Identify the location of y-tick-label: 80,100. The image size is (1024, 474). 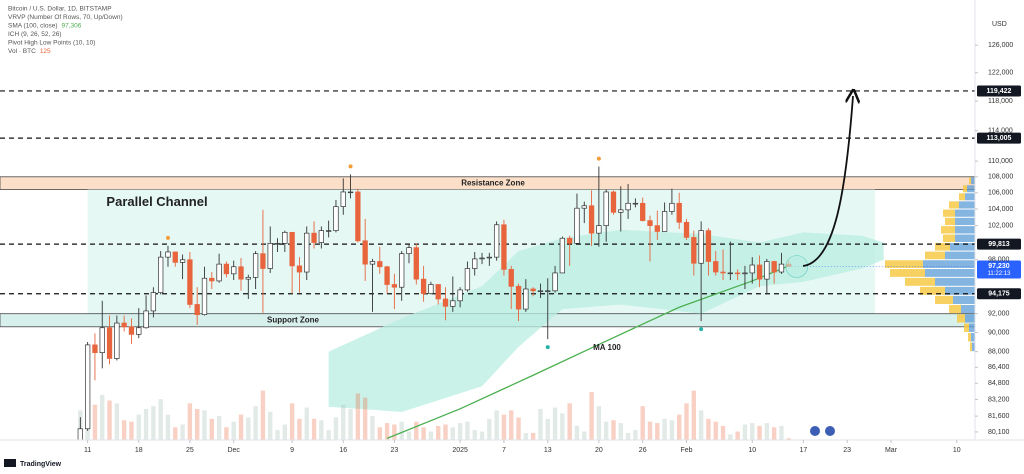
(999, 432).